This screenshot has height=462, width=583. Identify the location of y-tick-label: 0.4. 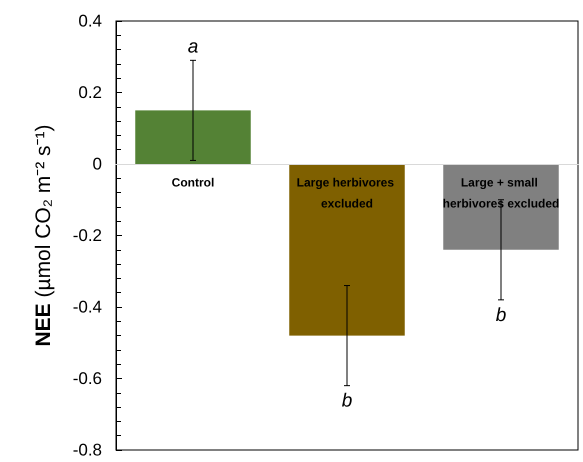
(90, 21).